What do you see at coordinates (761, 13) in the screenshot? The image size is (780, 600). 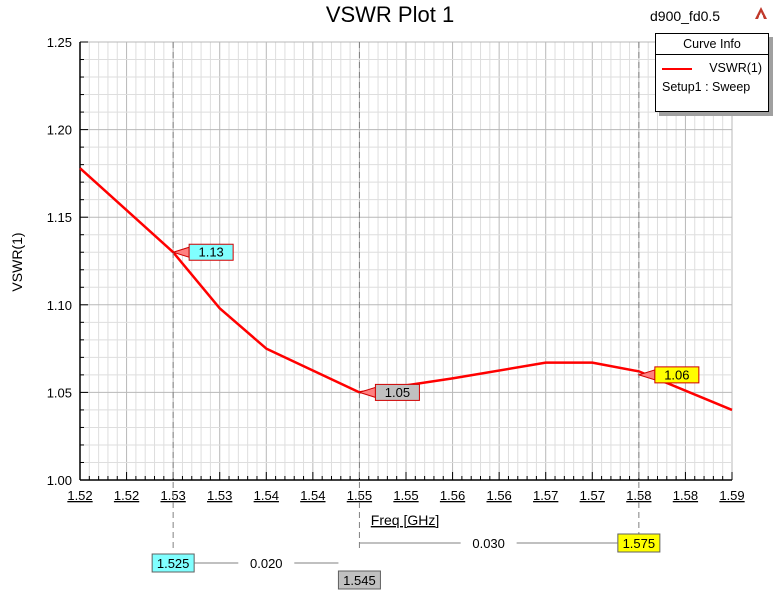 I see `ansys-logo-icon` at bounding box center [761, 13].